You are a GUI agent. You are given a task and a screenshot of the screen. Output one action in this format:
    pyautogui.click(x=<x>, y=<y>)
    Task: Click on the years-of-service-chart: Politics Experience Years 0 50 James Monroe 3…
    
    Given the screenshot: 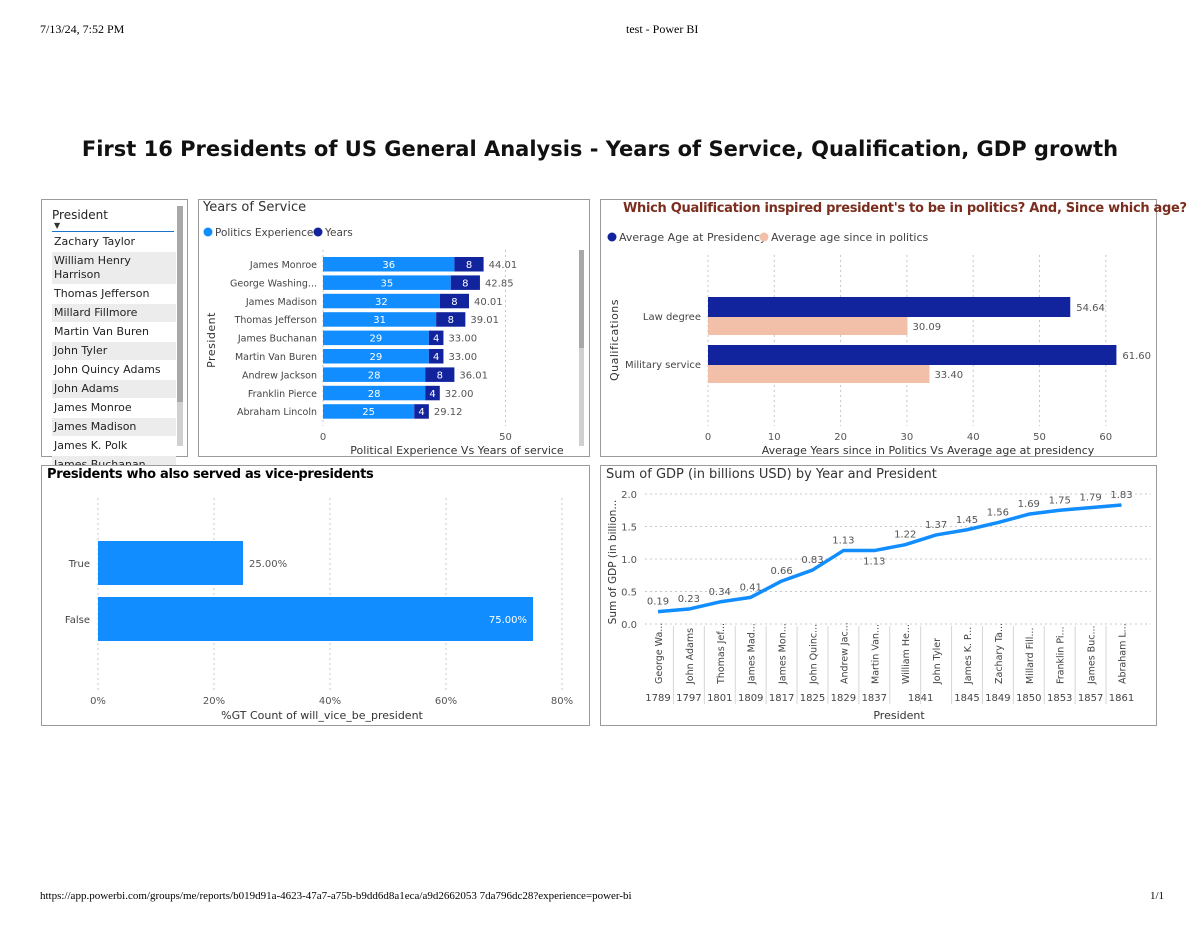 What is the action you would take?
    pyautogui.click(x=383, y=341)
    